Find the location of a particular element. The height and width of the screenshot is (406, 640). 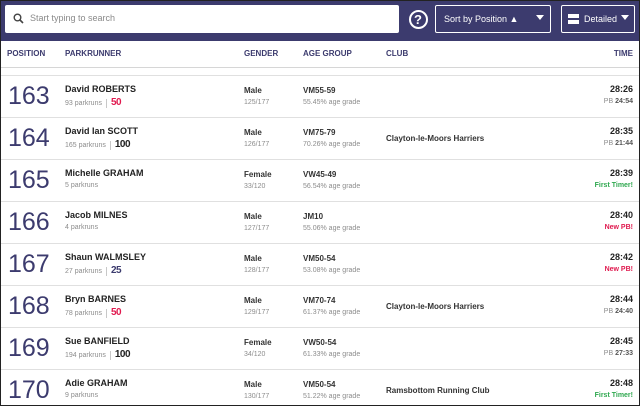

column-header-time: TIME is located at coordinates (623, 53).